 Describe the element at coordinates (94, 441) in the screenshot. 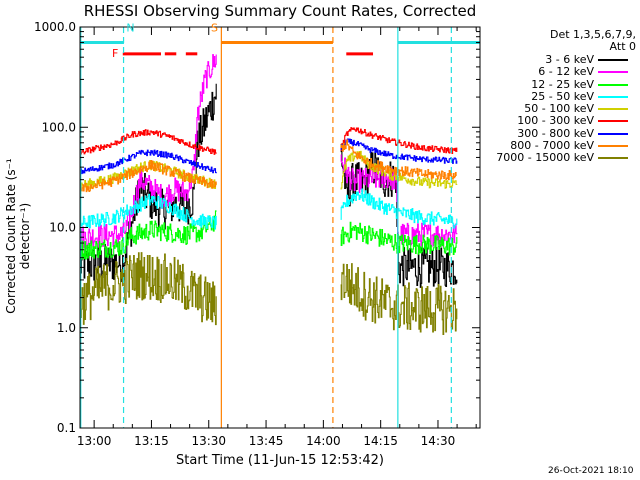

I see `x-tick-label: 13:00` at that location.